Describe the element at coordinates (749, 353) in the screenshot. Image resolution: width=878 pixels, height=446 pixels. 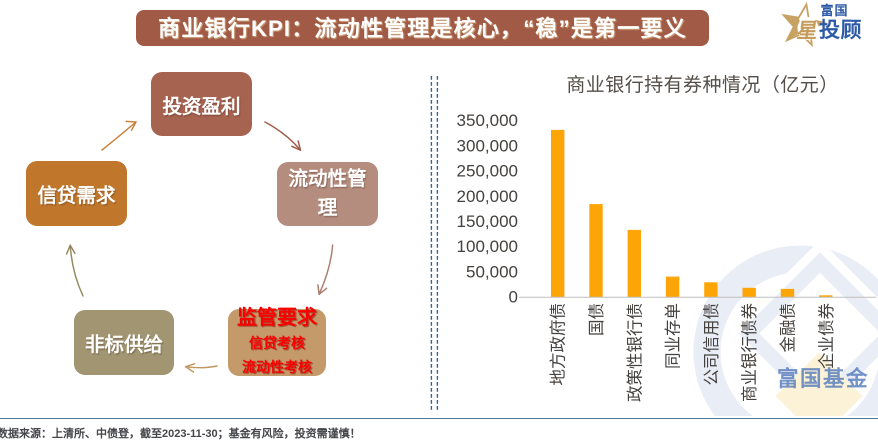
I see `svg-text: 商业银行债券` at that location.